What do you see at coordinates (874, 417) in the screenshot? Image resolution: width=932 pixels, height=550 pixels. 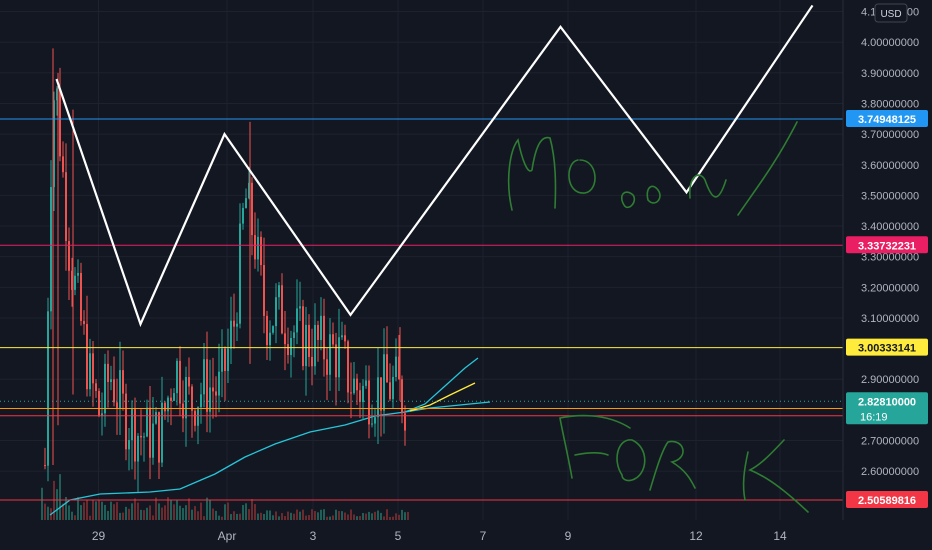 I see `countdown-label: 16:19` at bounding box center [874, 417].